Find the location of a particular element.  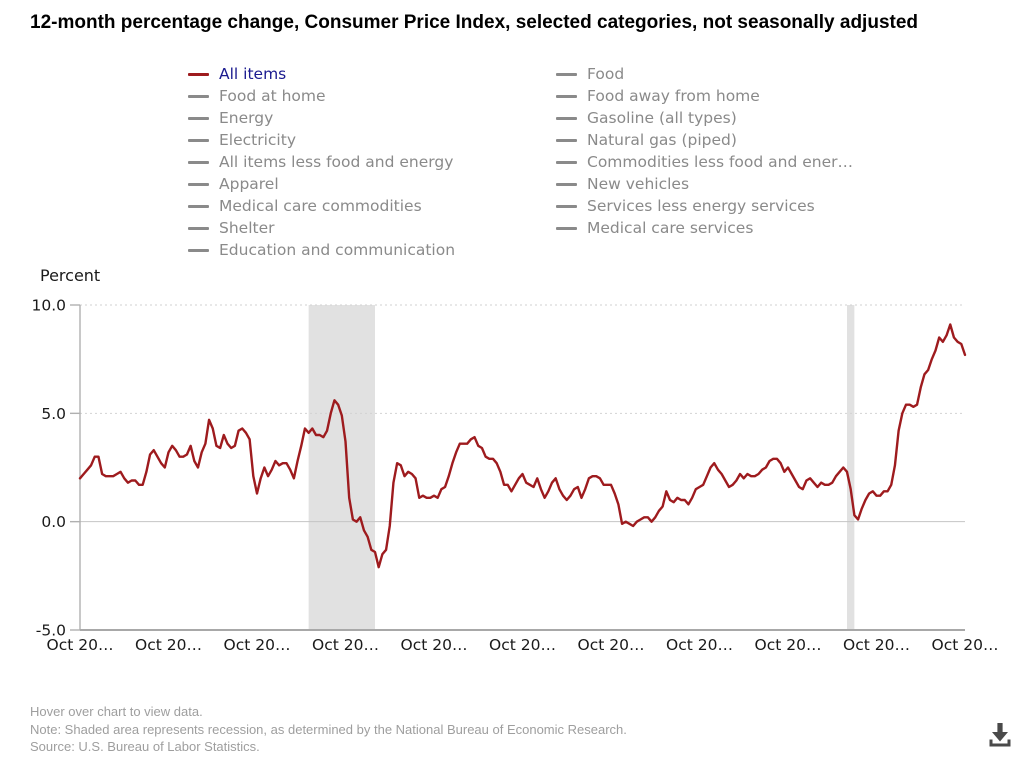

legend-item-new-vehicles: New vehicles is located at coordinates (704, 184).